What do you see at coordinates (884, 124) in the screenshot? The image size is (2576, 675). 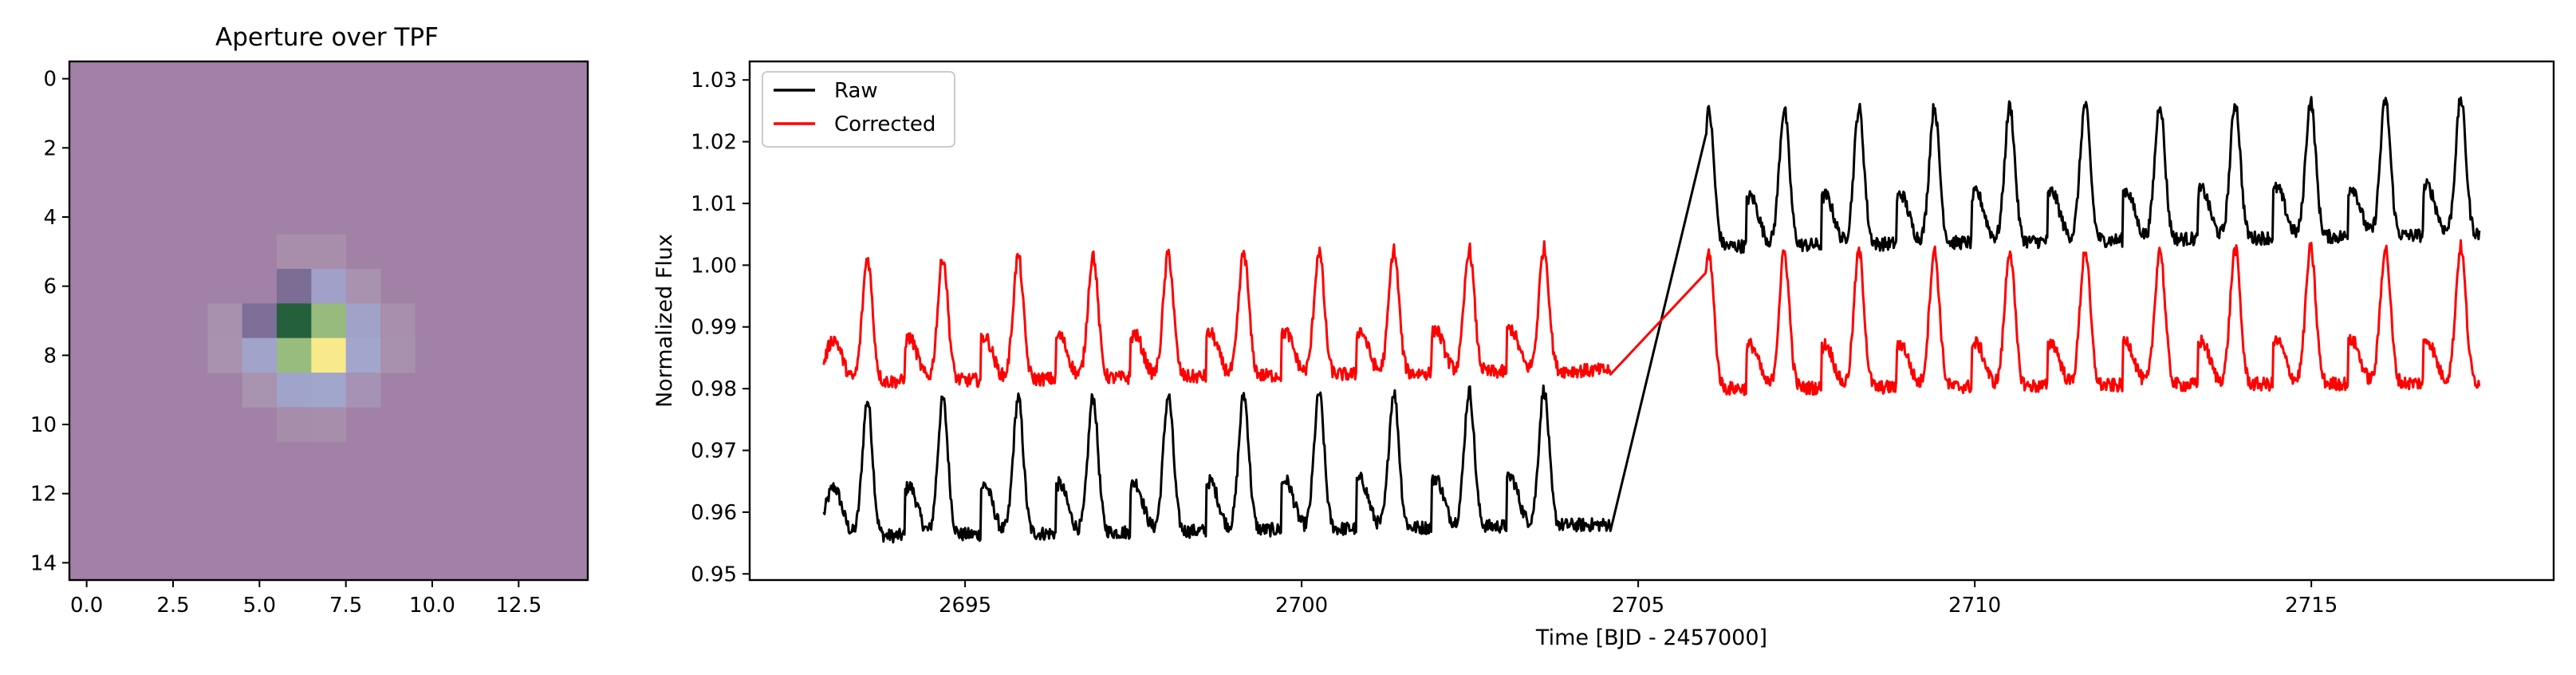 I see `legend-corrected-label: Corrected` at bounding box center [884, 124].